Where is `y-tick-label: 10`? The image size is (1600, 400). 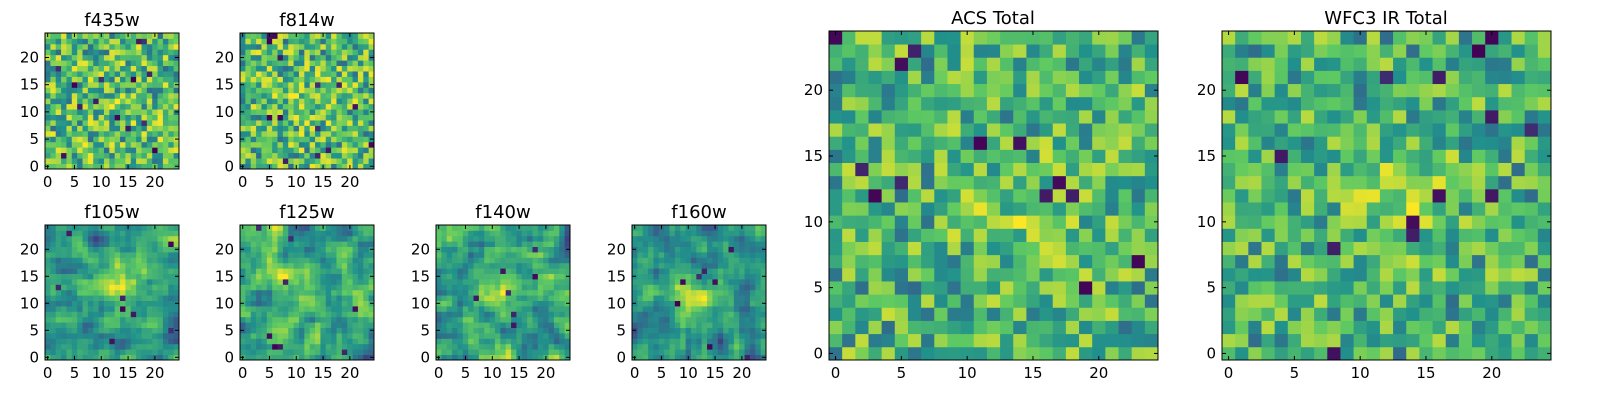 y-tick-label: 10 is located at coordinates (813, 222).